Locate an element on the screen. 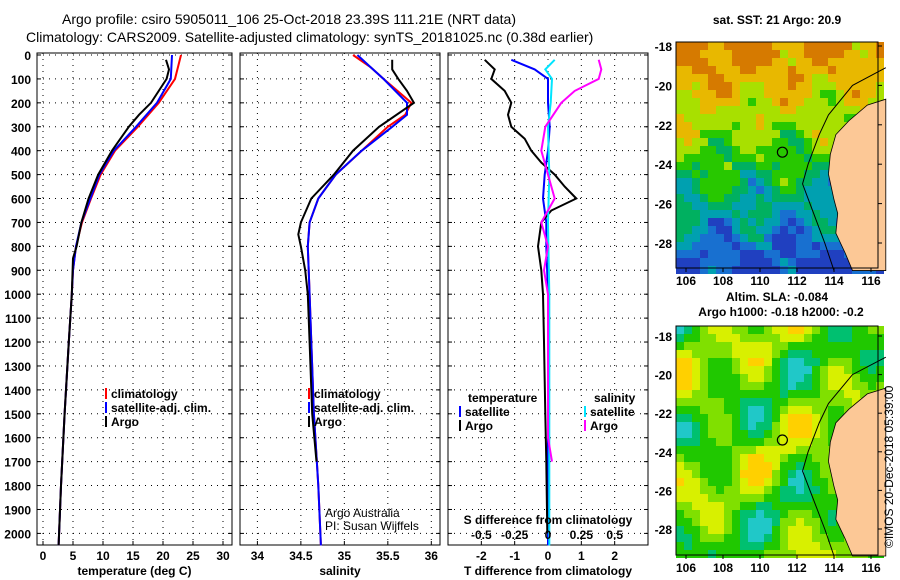  x-tick-label: 30 is located at coordinates (223, 556).